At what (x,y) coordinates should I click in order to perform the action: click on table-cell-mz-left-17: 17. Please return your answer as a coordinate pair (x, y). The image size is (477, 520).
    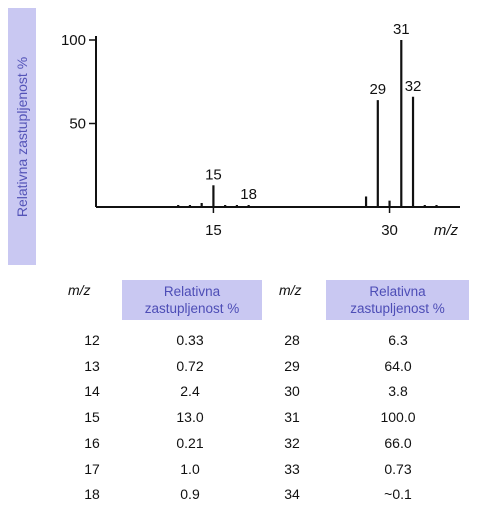
    Looking at the image, I should click on (92, 468).